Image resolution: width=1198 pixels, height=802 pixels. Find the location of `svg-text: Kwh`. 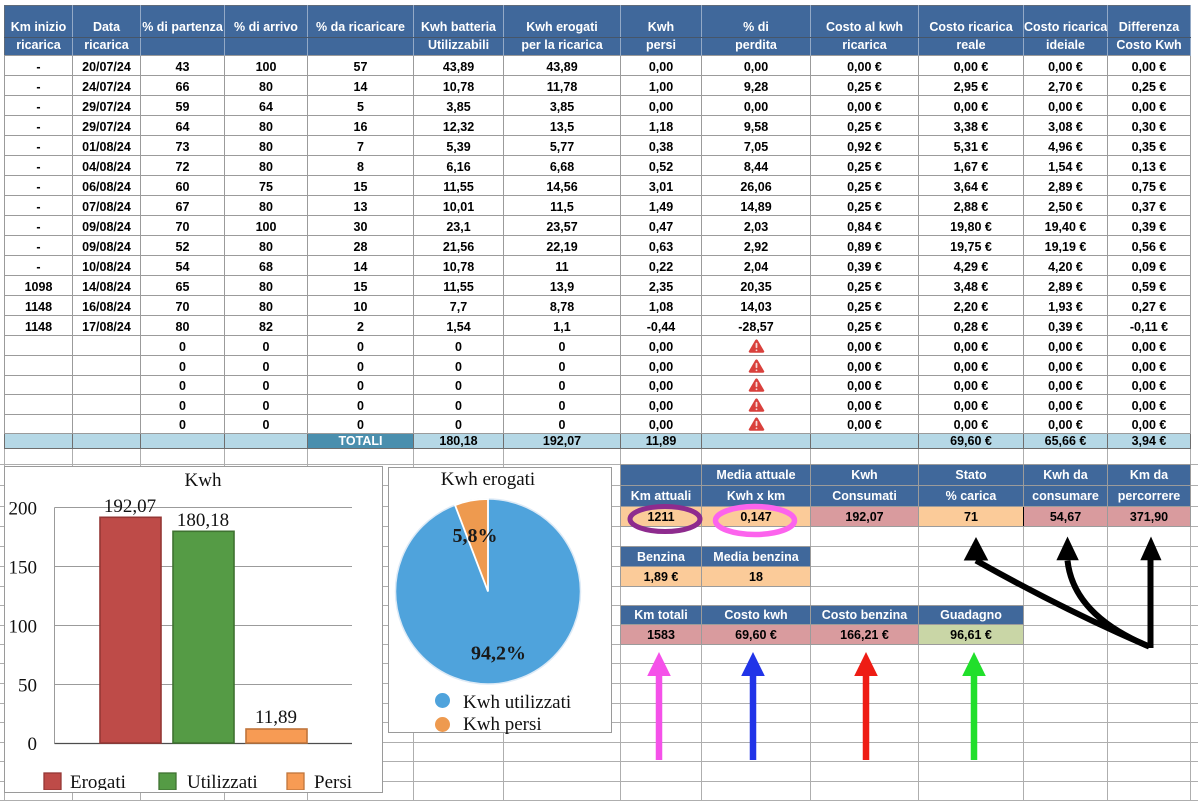

svg-text: Kwh is located at coordinates (203, 480).